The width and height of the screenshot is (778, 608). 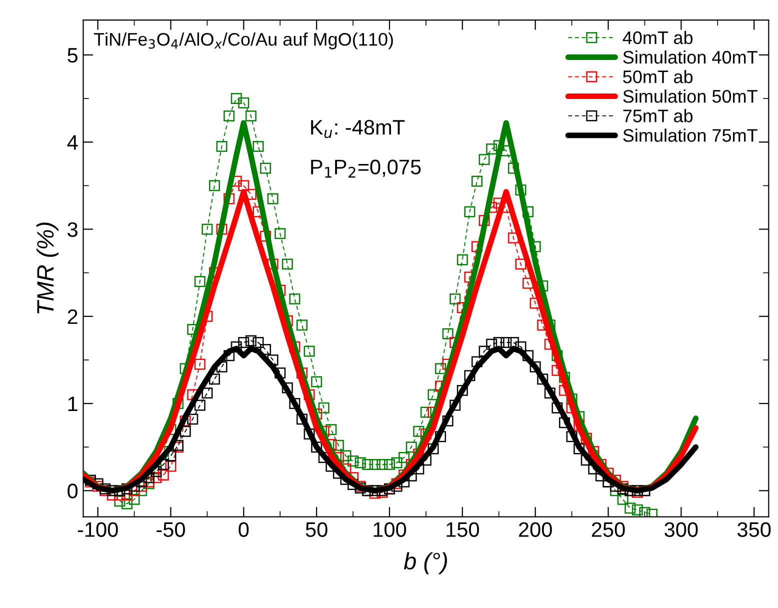 I want to click on y-tick-label: 0, so click(x=73, y=491).